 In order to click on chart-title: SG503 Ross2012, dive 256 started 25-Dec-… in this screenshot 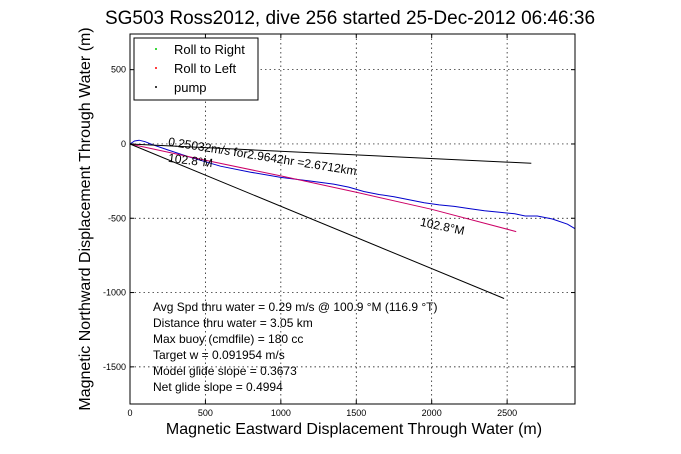, I will do `click(350, 18)`.